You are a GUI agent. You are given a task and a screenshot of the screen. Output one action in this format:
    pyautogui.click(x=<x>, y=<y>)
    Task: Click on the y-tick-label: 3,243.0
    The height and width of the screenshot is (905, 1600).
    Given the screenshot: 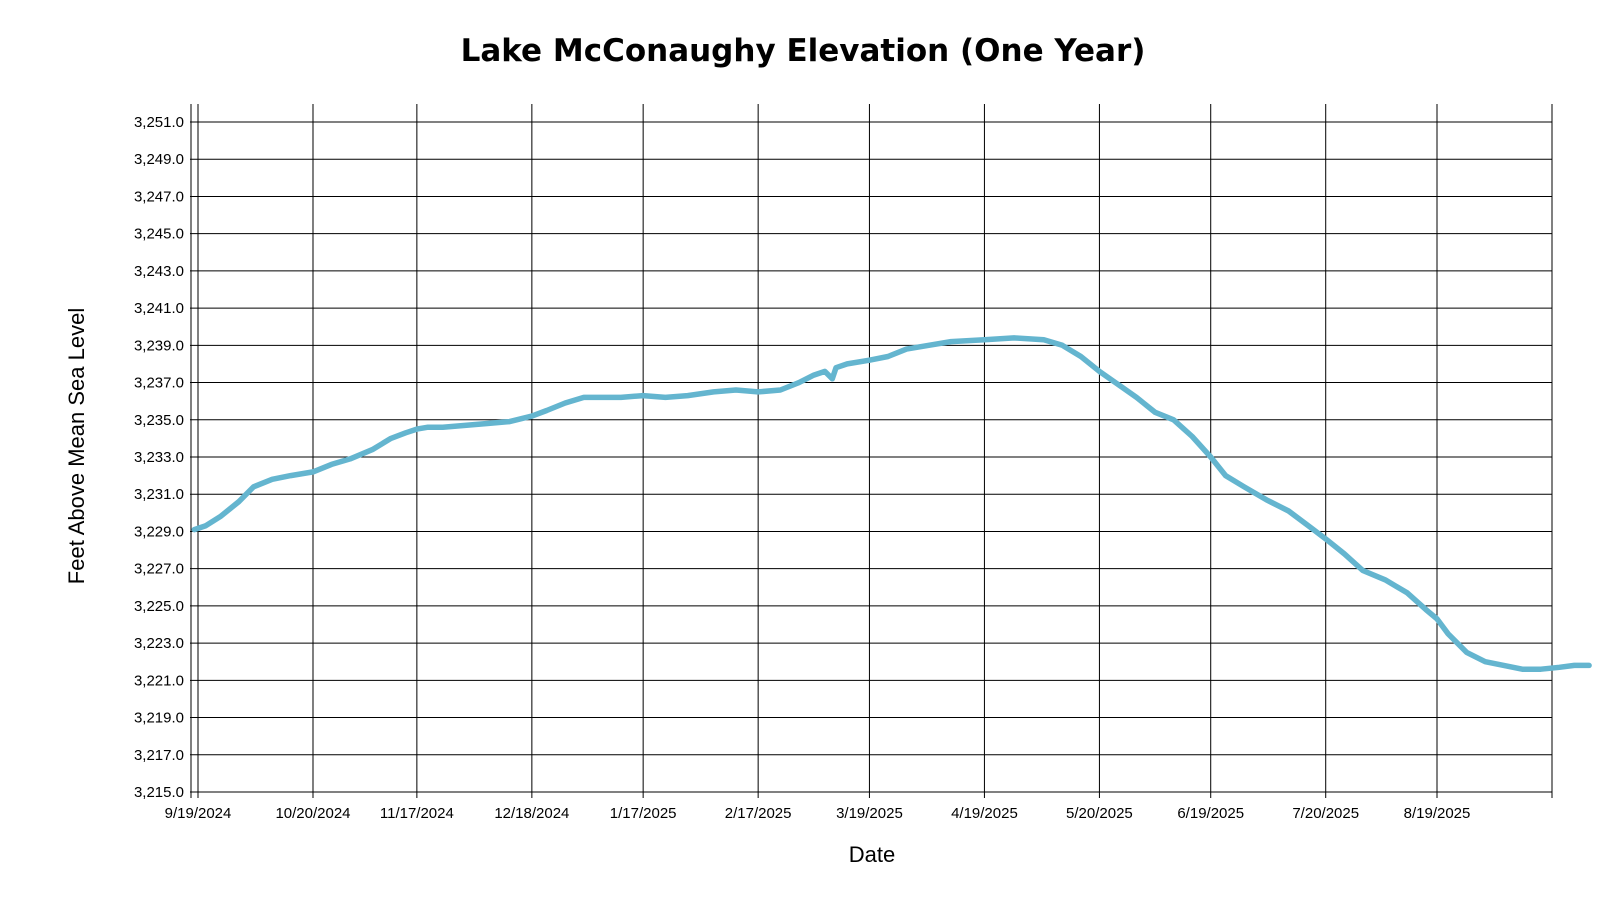 What is the action you would take?
    pyautogui.click(x=159, y=271)
    